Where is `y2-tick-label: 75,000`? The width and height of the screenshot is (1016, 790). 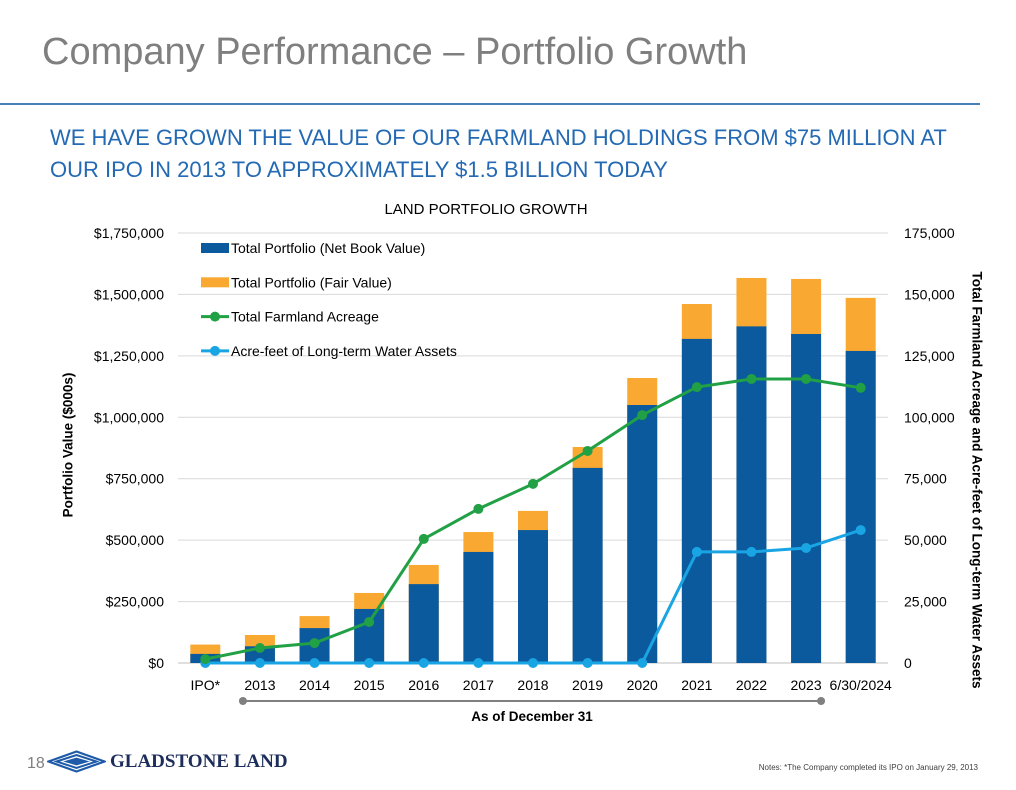 y2-tick-label: 75,000 is located at coordinates (925, 479).